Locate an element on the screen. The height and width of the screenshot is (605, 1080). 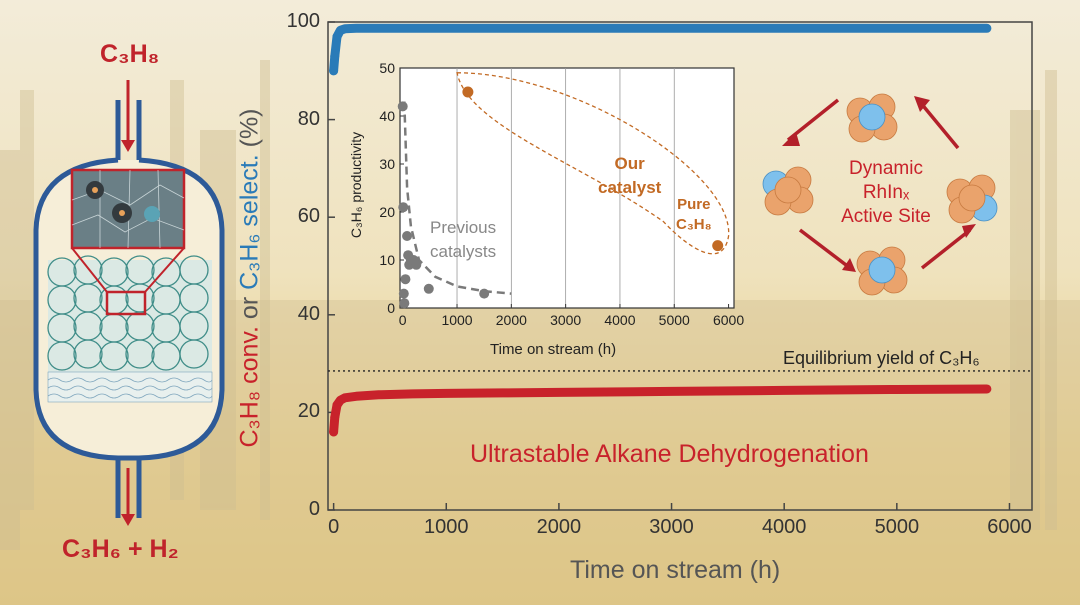
selectivity-series-line is located at coordinates (660, 49).